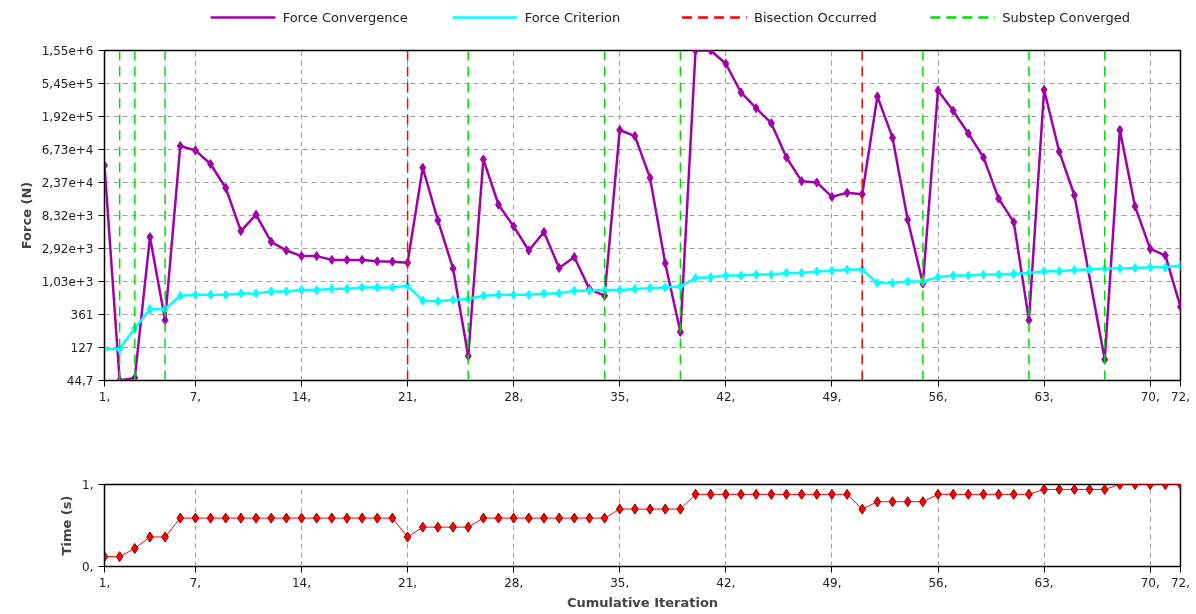 Image resolution: width=1196 pixels, height=614 pixels. What do you see at coordinates (67, 84) in the screenshot?
I see `y-tick-label: 5,45e+5` at bounding box center [67, 84].